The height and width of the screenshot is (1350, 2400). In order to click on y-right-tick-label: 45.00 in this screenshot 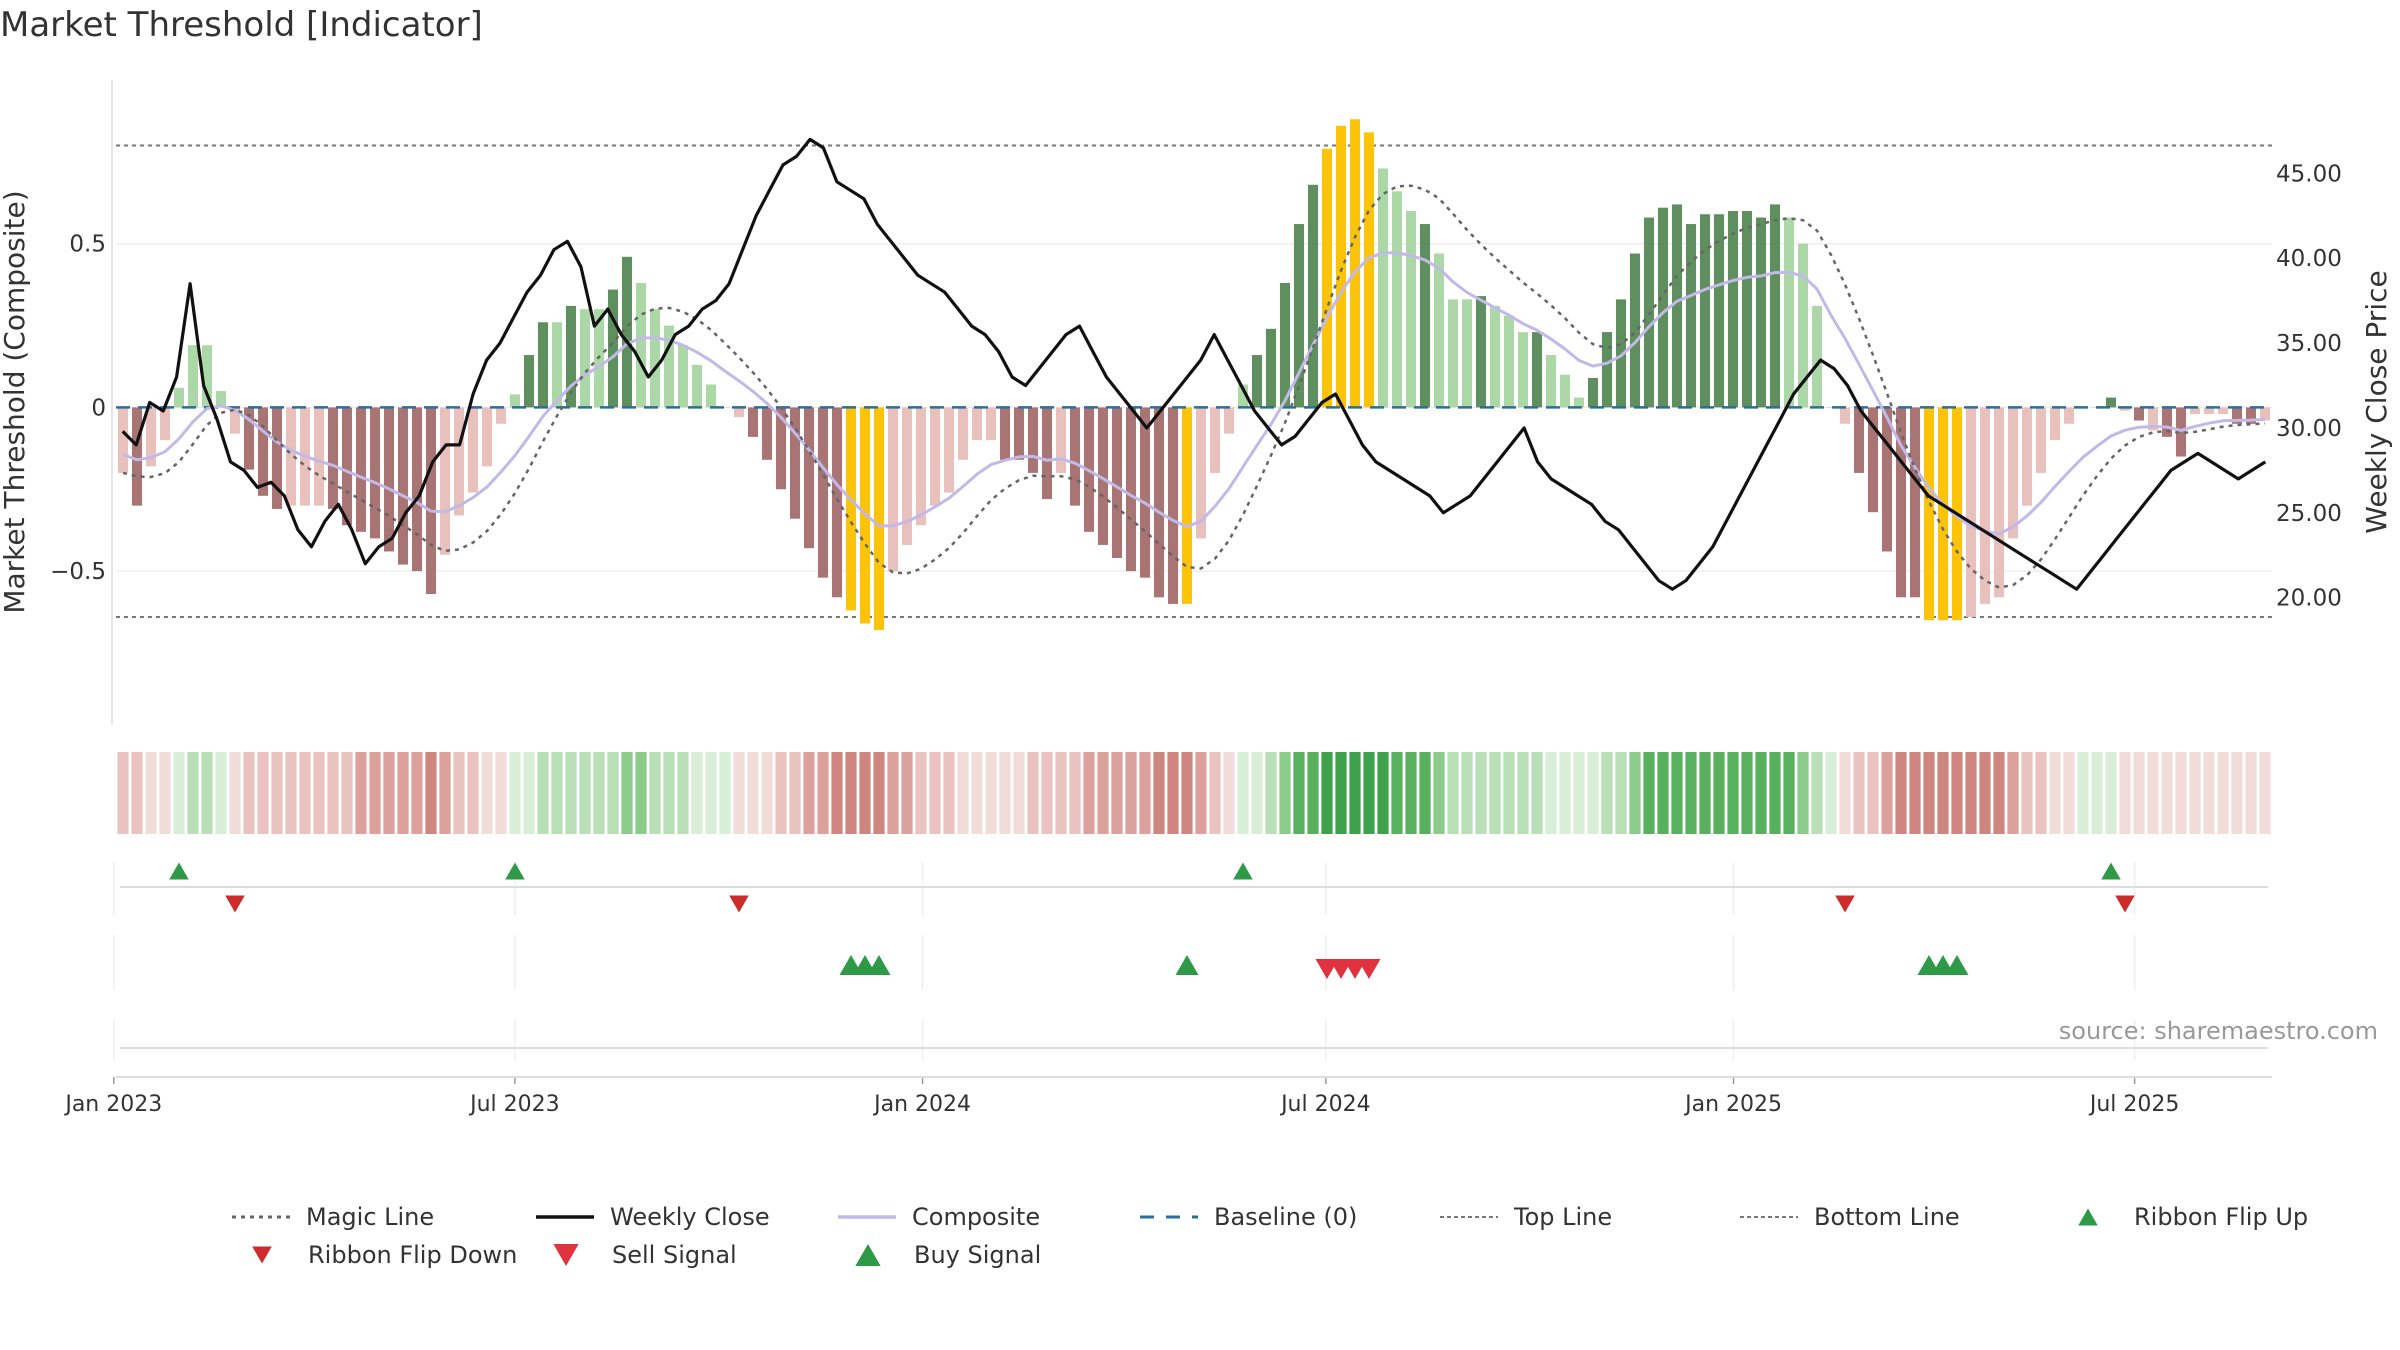, I will do `click(2309, 174)`.